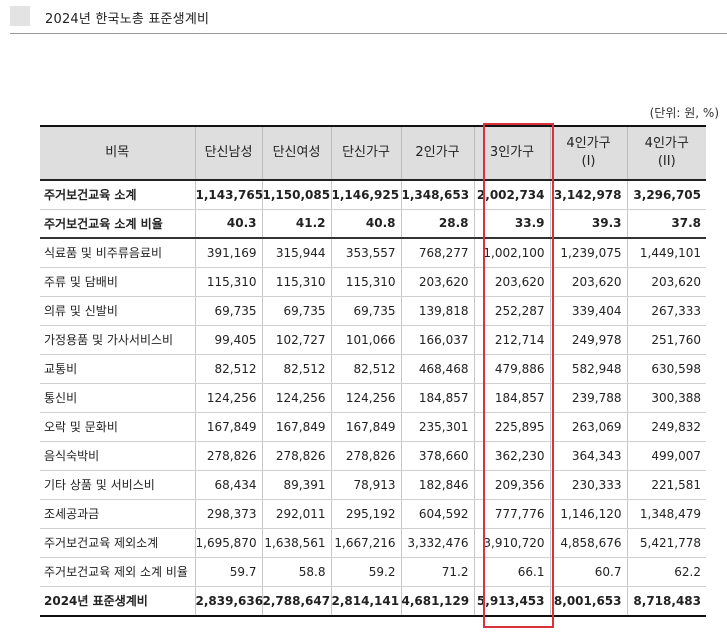 The width and height of the screenshot is (727, 636). Describe the element at coordinates (365, 195) in the screenshot. I see `table-cell: 1,146,925` at that location.